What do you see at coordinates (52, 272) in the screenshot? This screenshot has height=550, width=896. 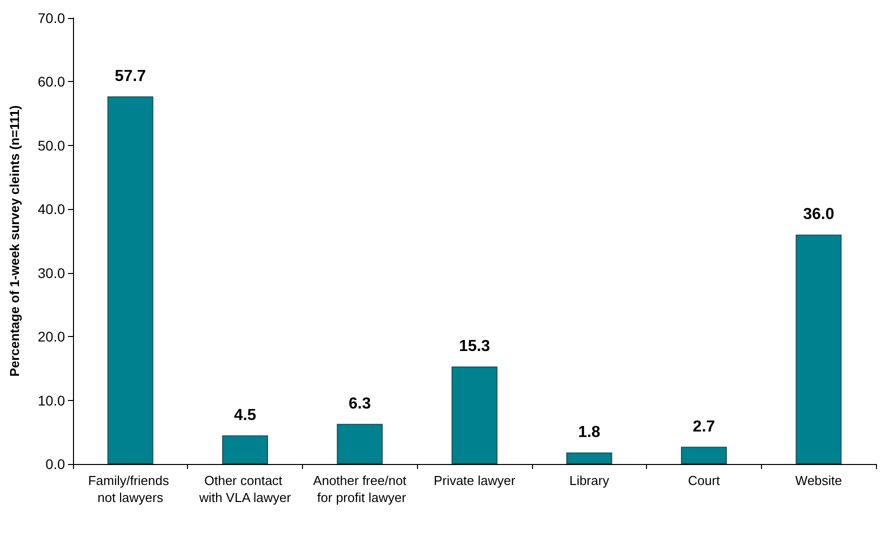 I see `y-tick-label: 30.0` at bounding box center [52, 272].